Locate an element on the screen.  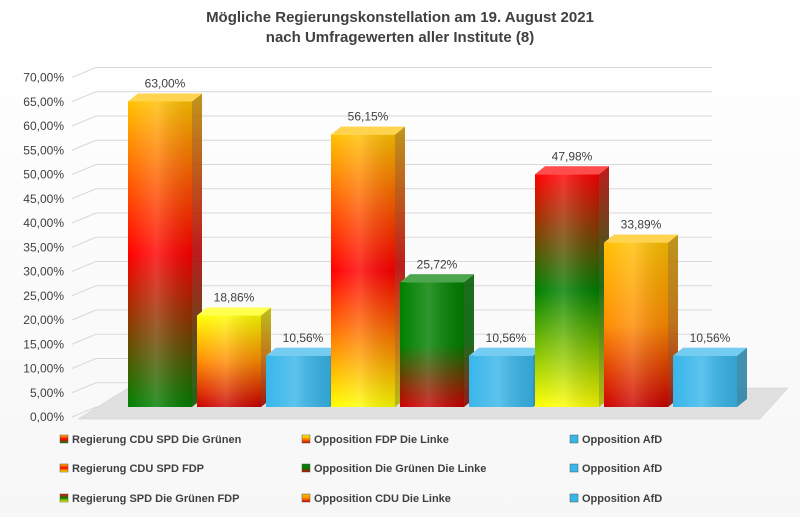
chart-subtitle: nach Umfragewerten aller Institute (8) is located at coordinates (400, 37).